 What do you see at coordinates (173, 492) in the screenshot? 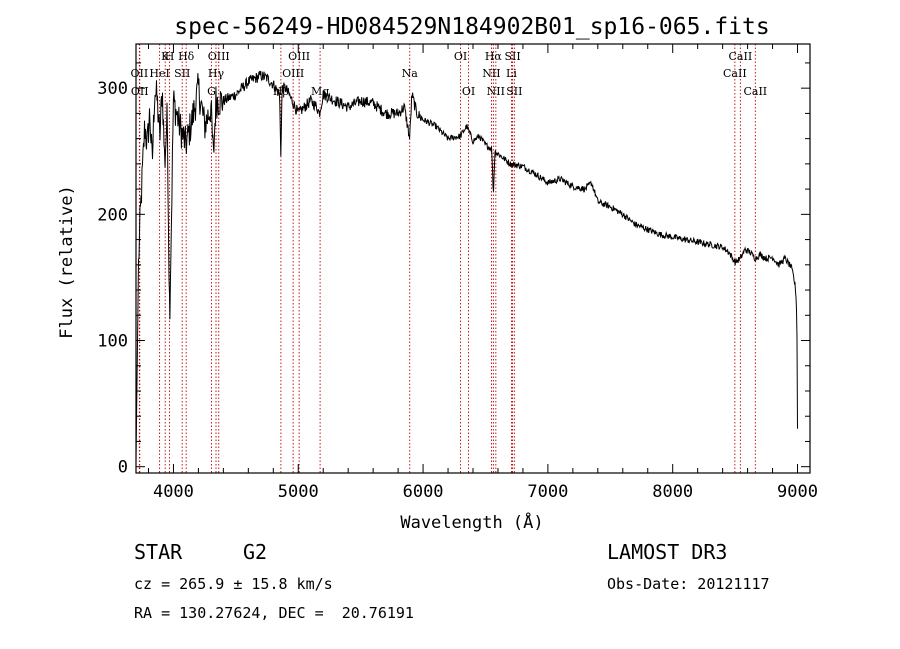
I see `x-tick-label: 4000` at bounding box center [173, 492].